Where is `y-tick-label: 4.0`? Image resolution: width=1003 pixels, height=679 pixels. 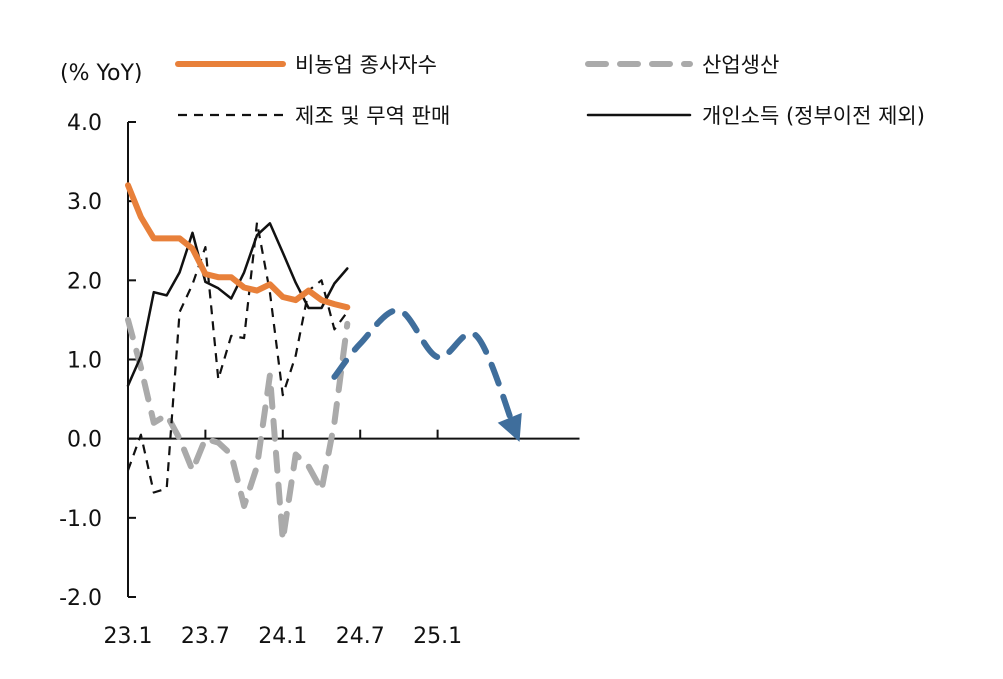
y-tick-label: 4.0 is located at coordinates (84, 123).